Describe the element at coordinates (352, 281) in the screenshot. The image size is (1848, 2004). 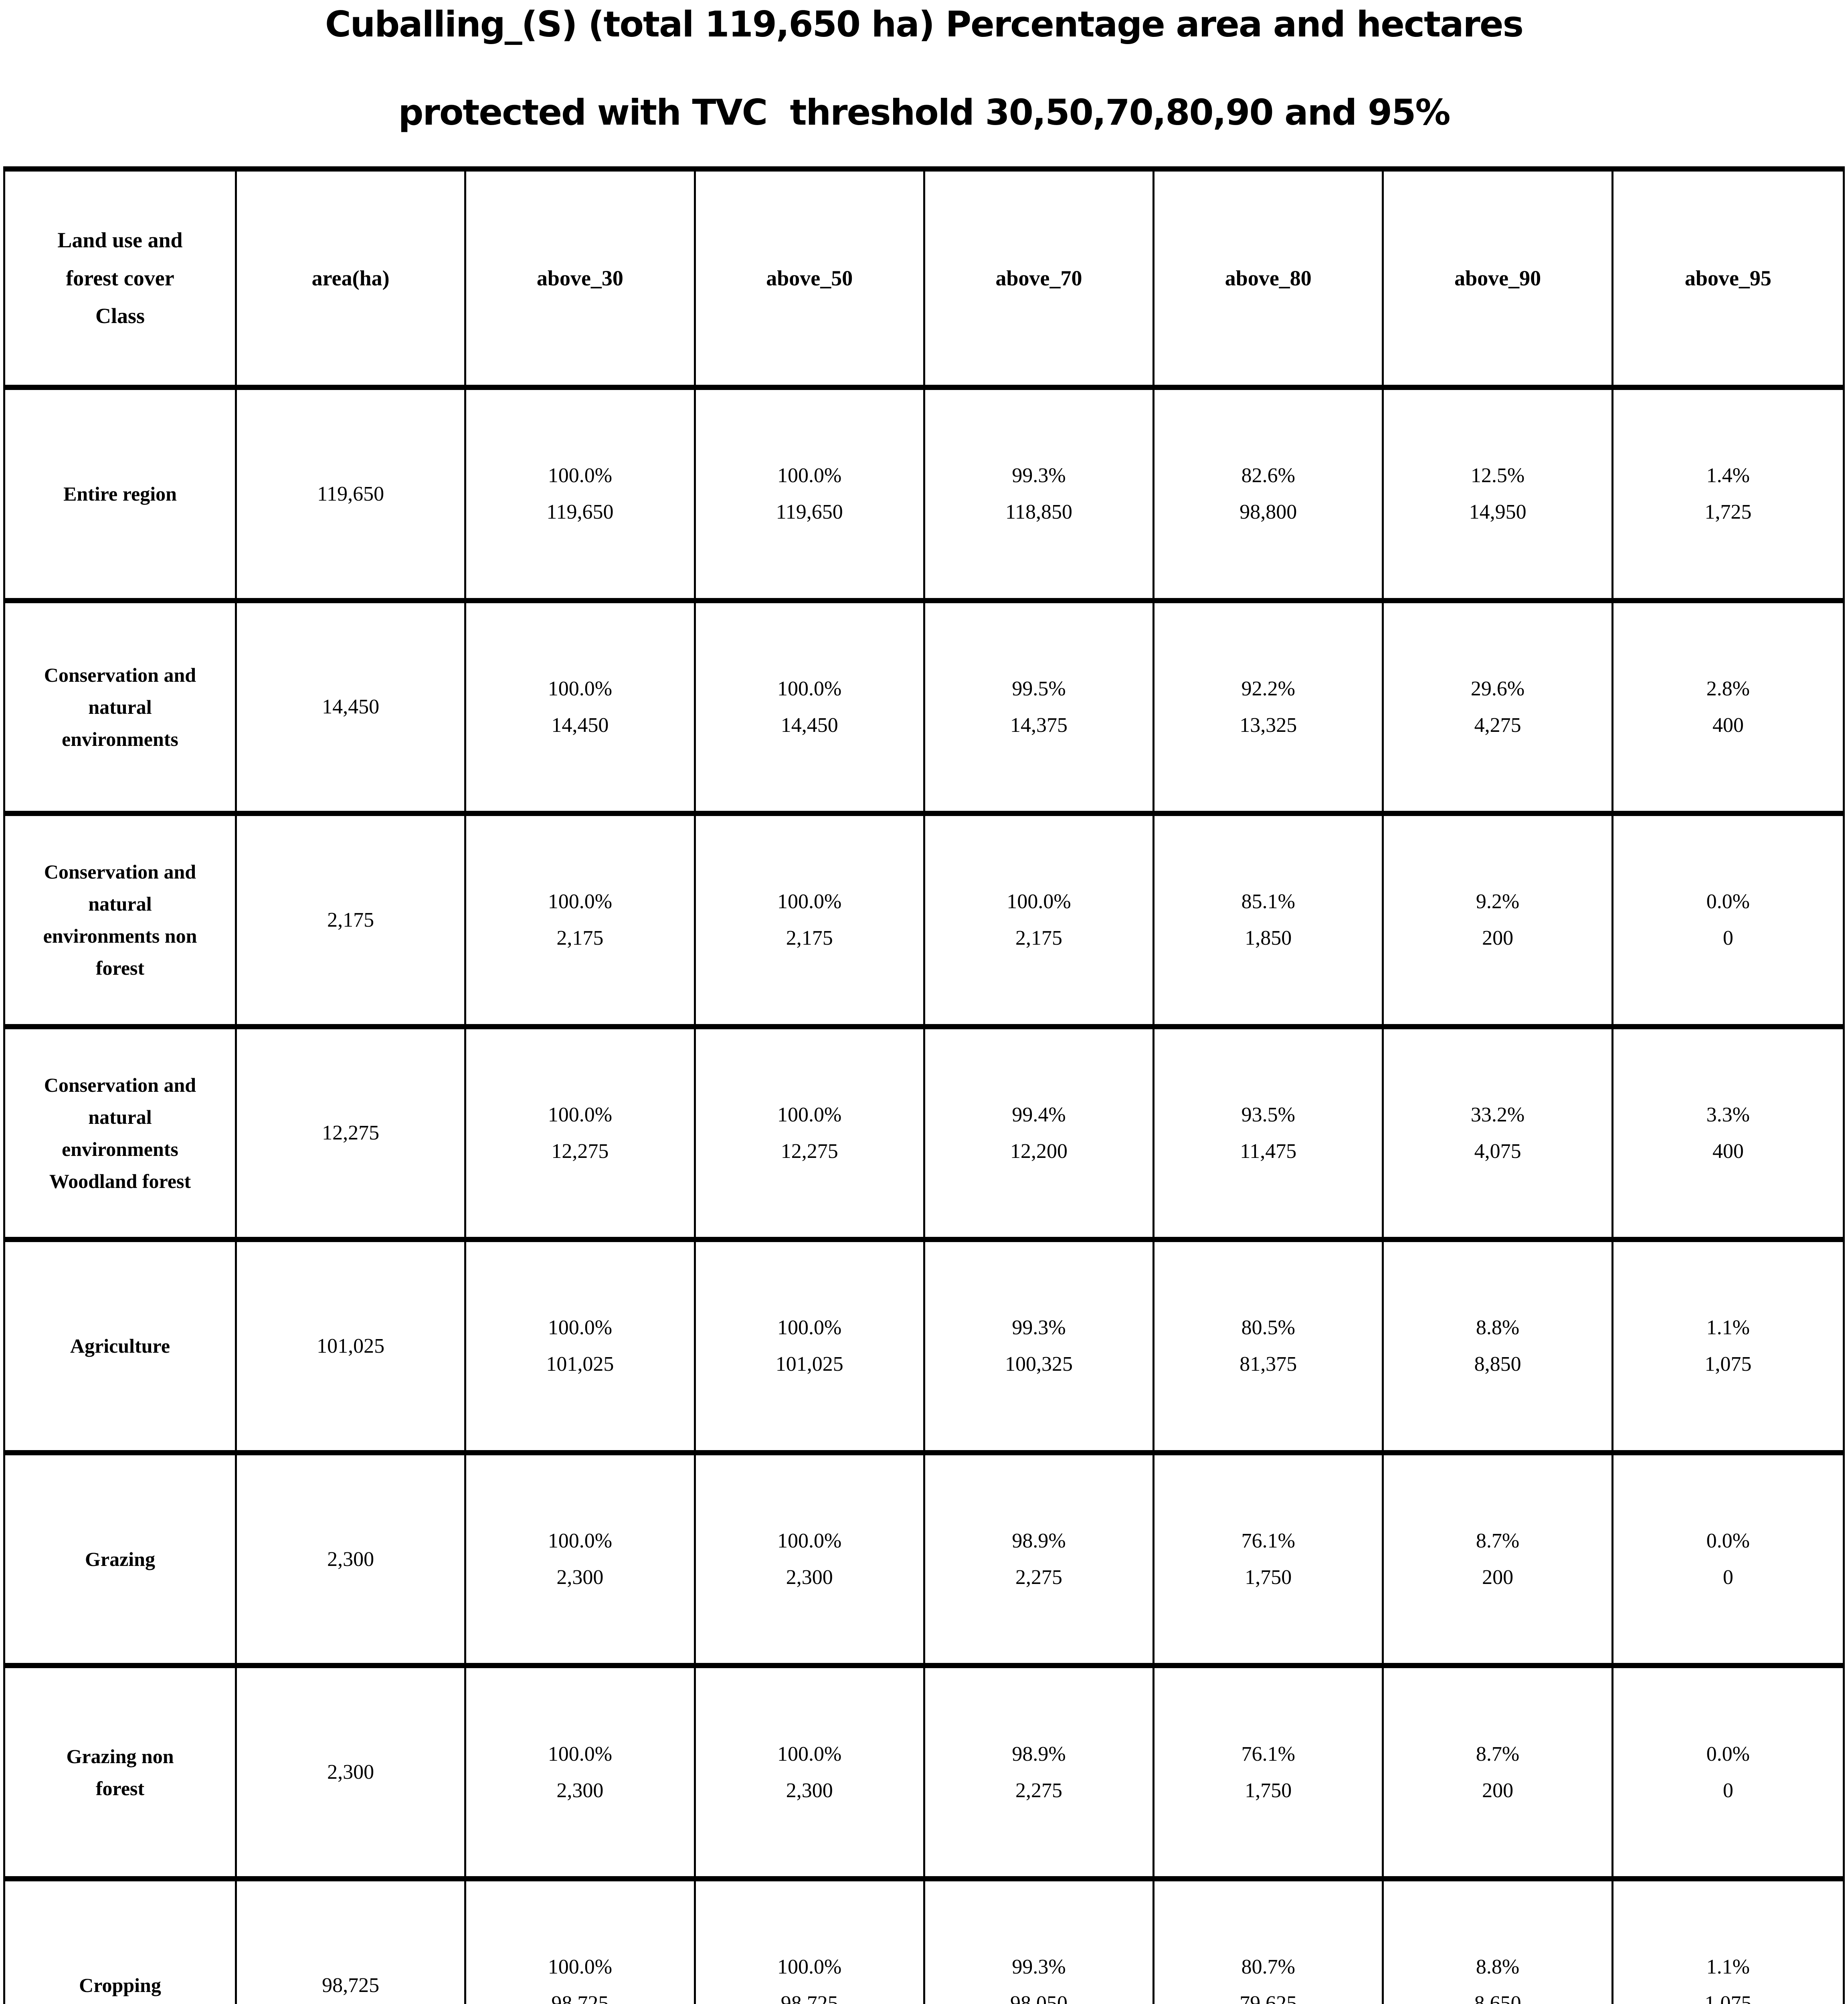
I see `column-header: area(ha)` at that location.